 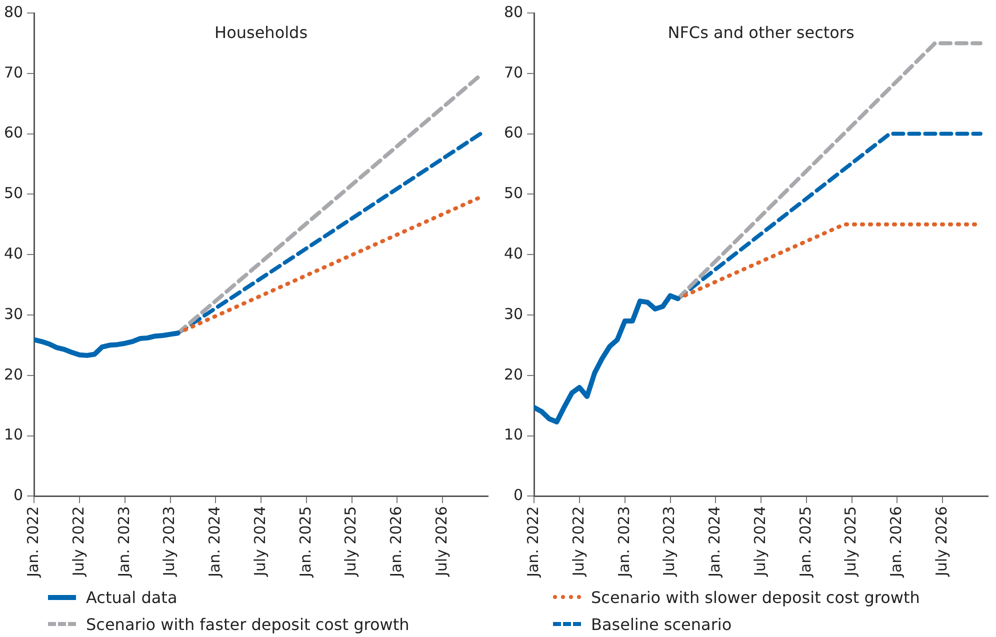 What do you see at coordinates (661, 624) in the screenshot?
I see `legend-label: Baseline scenario` at bounding box center [661, 624].